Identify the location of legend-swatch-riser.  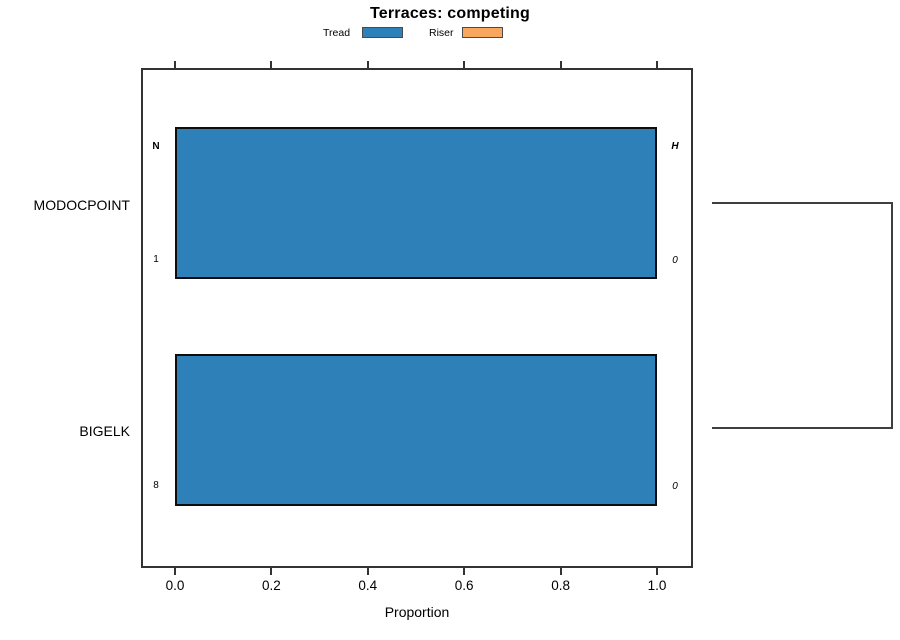
(482, 32).